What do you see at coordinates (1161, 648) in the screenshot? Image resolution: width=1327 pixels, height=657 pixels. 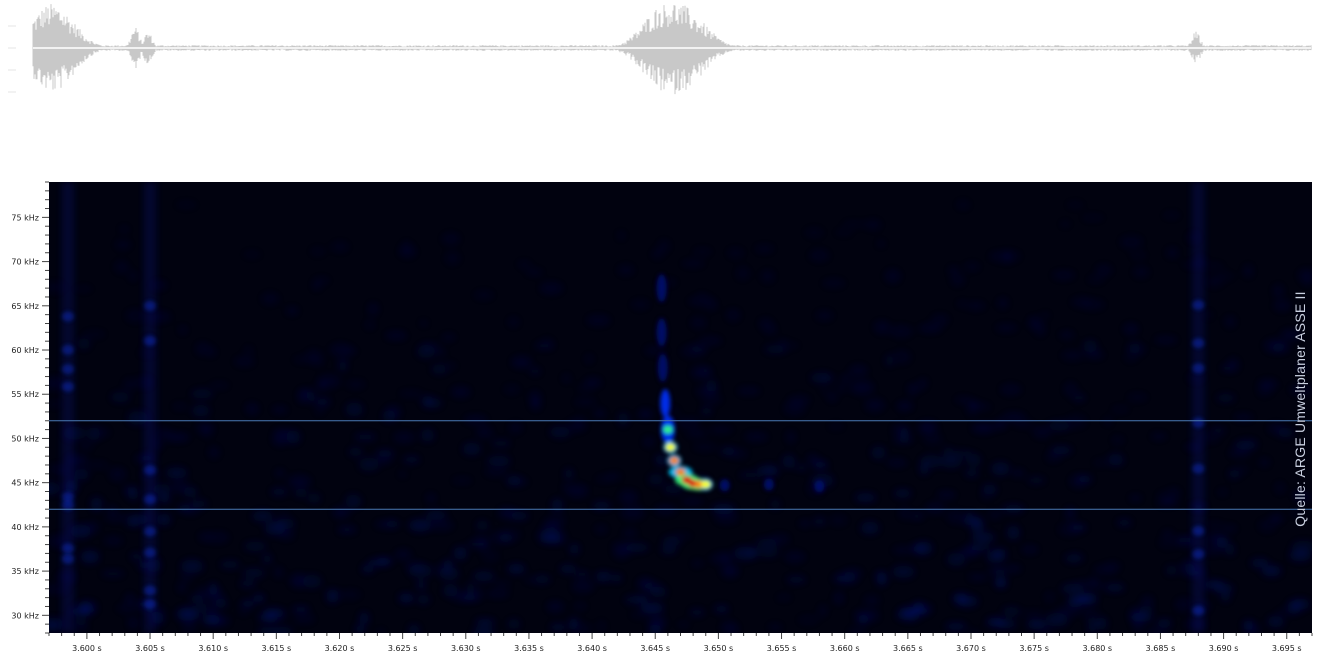 I see `x-tick-label: 3.685 s` at bounding box center [1161, 648].